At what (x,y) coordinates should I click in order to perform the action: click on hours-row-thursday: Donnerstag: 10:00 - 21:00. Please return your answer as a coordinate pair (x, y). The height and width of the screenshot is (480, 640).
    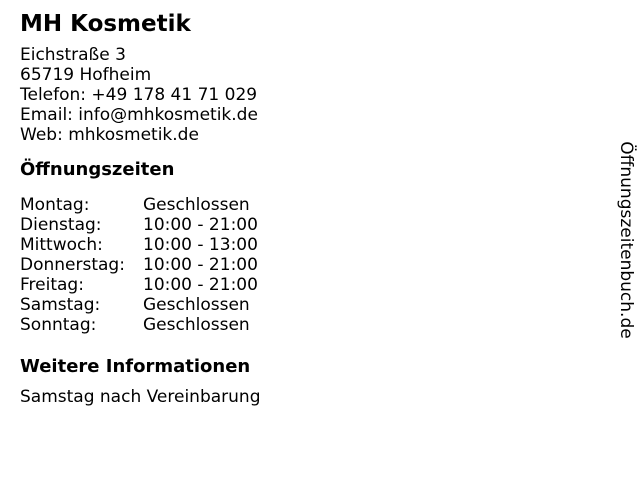
    Looking at the image, I should click on (310, 265).